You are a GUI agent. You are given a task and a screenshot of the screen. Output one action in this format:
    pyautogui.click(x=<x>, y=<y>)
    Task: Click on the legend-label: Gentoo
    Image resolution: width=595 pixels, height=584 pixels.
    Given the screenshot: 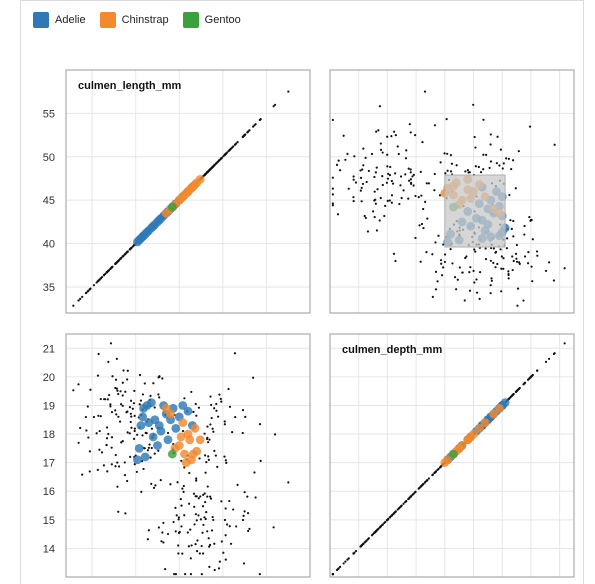 What is the action you would take?
    pyautogui.click(x=222, y=20)
    